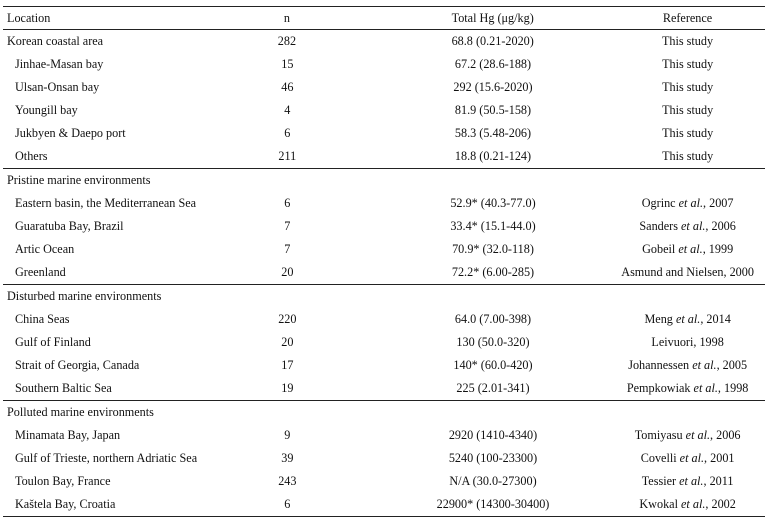 This screenshot has width=769, height=518. What do you see at coordinates (719, 458) in the screenshot?
I see `reference-year: , 2001` at bounding box center [719, 458].